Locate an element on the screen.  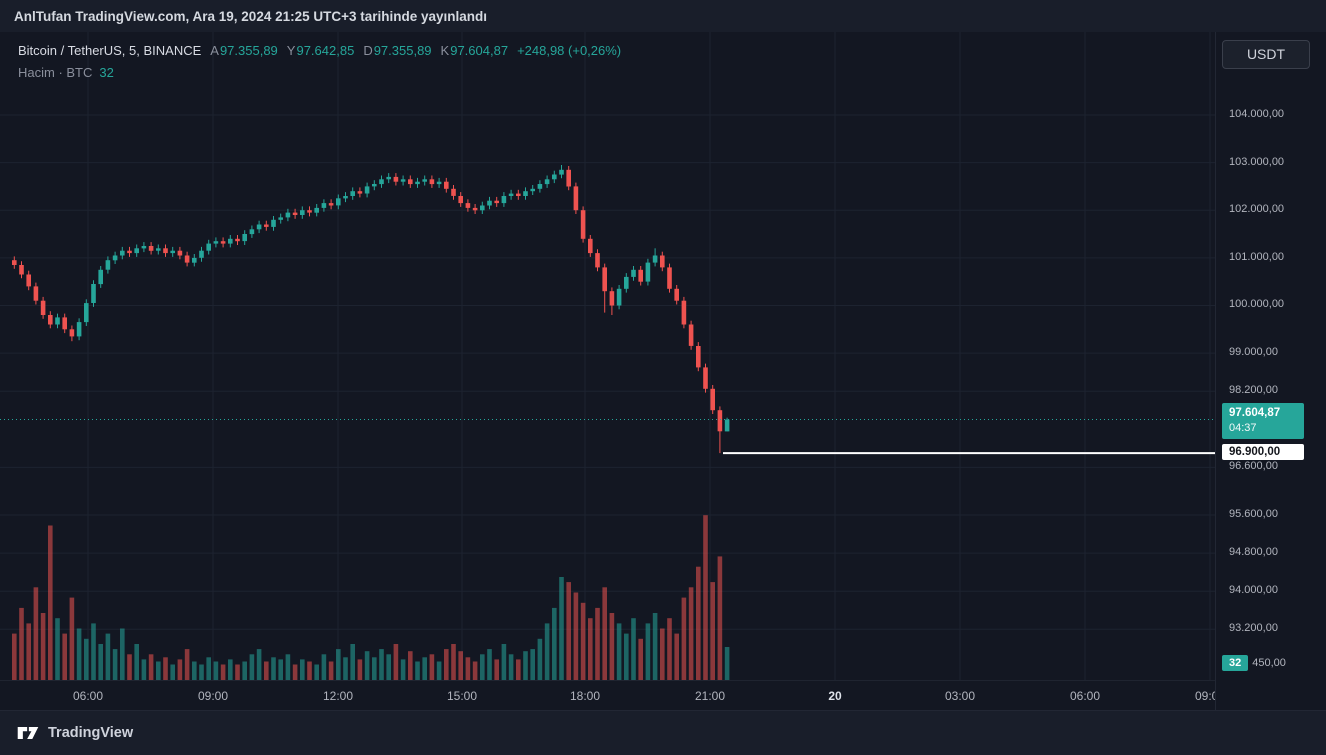
volume-axis-badge: 32 is located at coordinates (1235, 663).